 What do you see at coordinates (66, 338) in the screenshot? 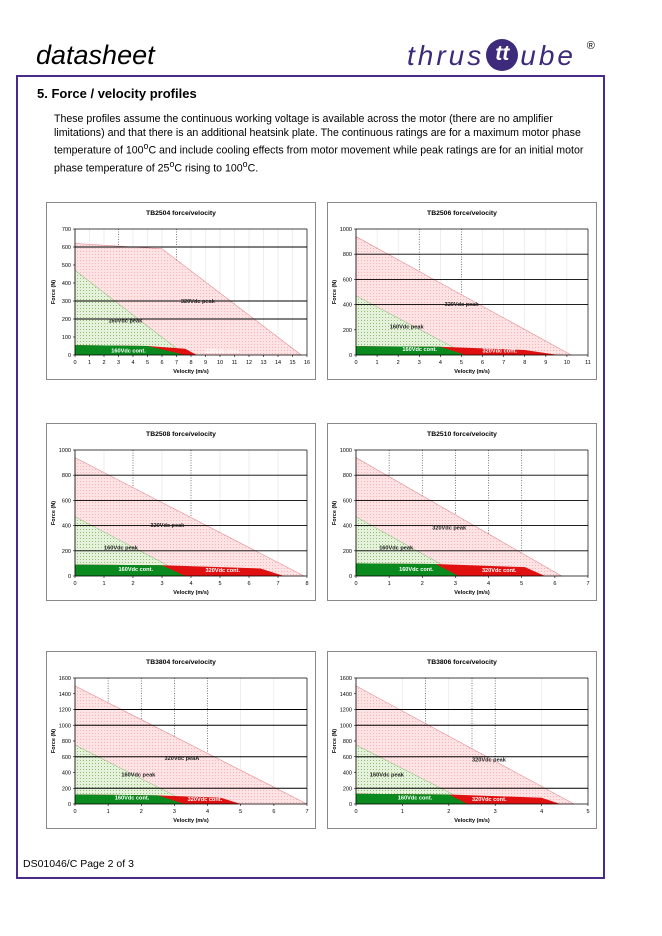
I see `y-tick-label: 100` at bounding box center [66, 338].